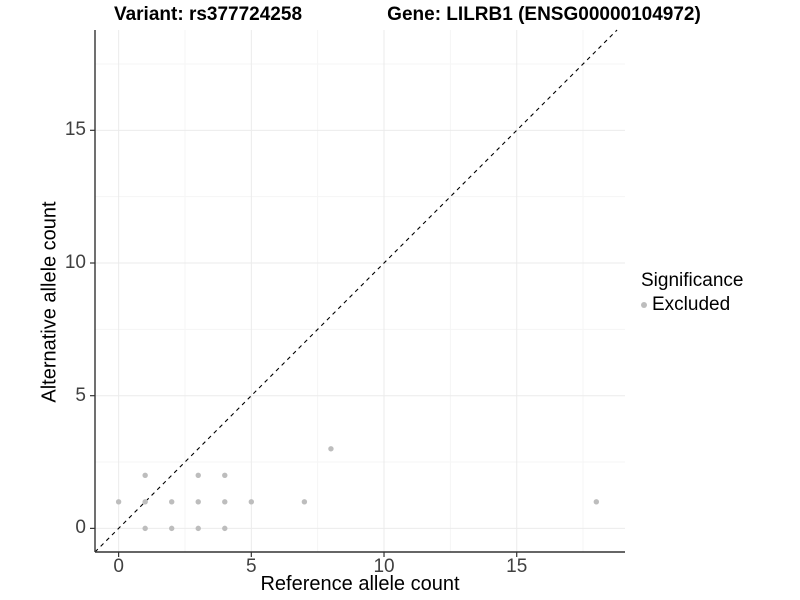 The width and height of the screenshot is (800, 600). Describe the element at coordinates (75, 130) in the screenshot. I see `y-tick-label: 15` at that location.